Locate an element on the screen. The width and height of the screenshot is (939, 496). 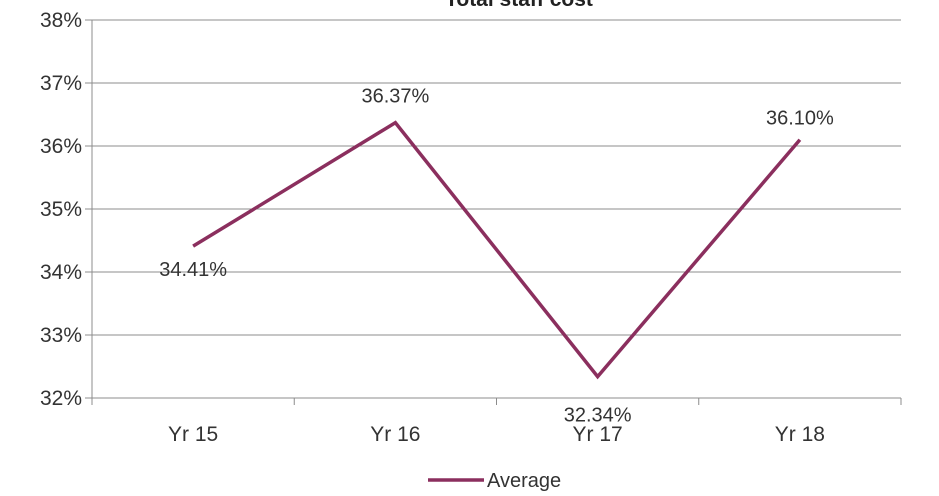
x-axis-ticks: Yr 15 Yr 16 Yr 17 Yr 18 is located at coordinates (496, 422).